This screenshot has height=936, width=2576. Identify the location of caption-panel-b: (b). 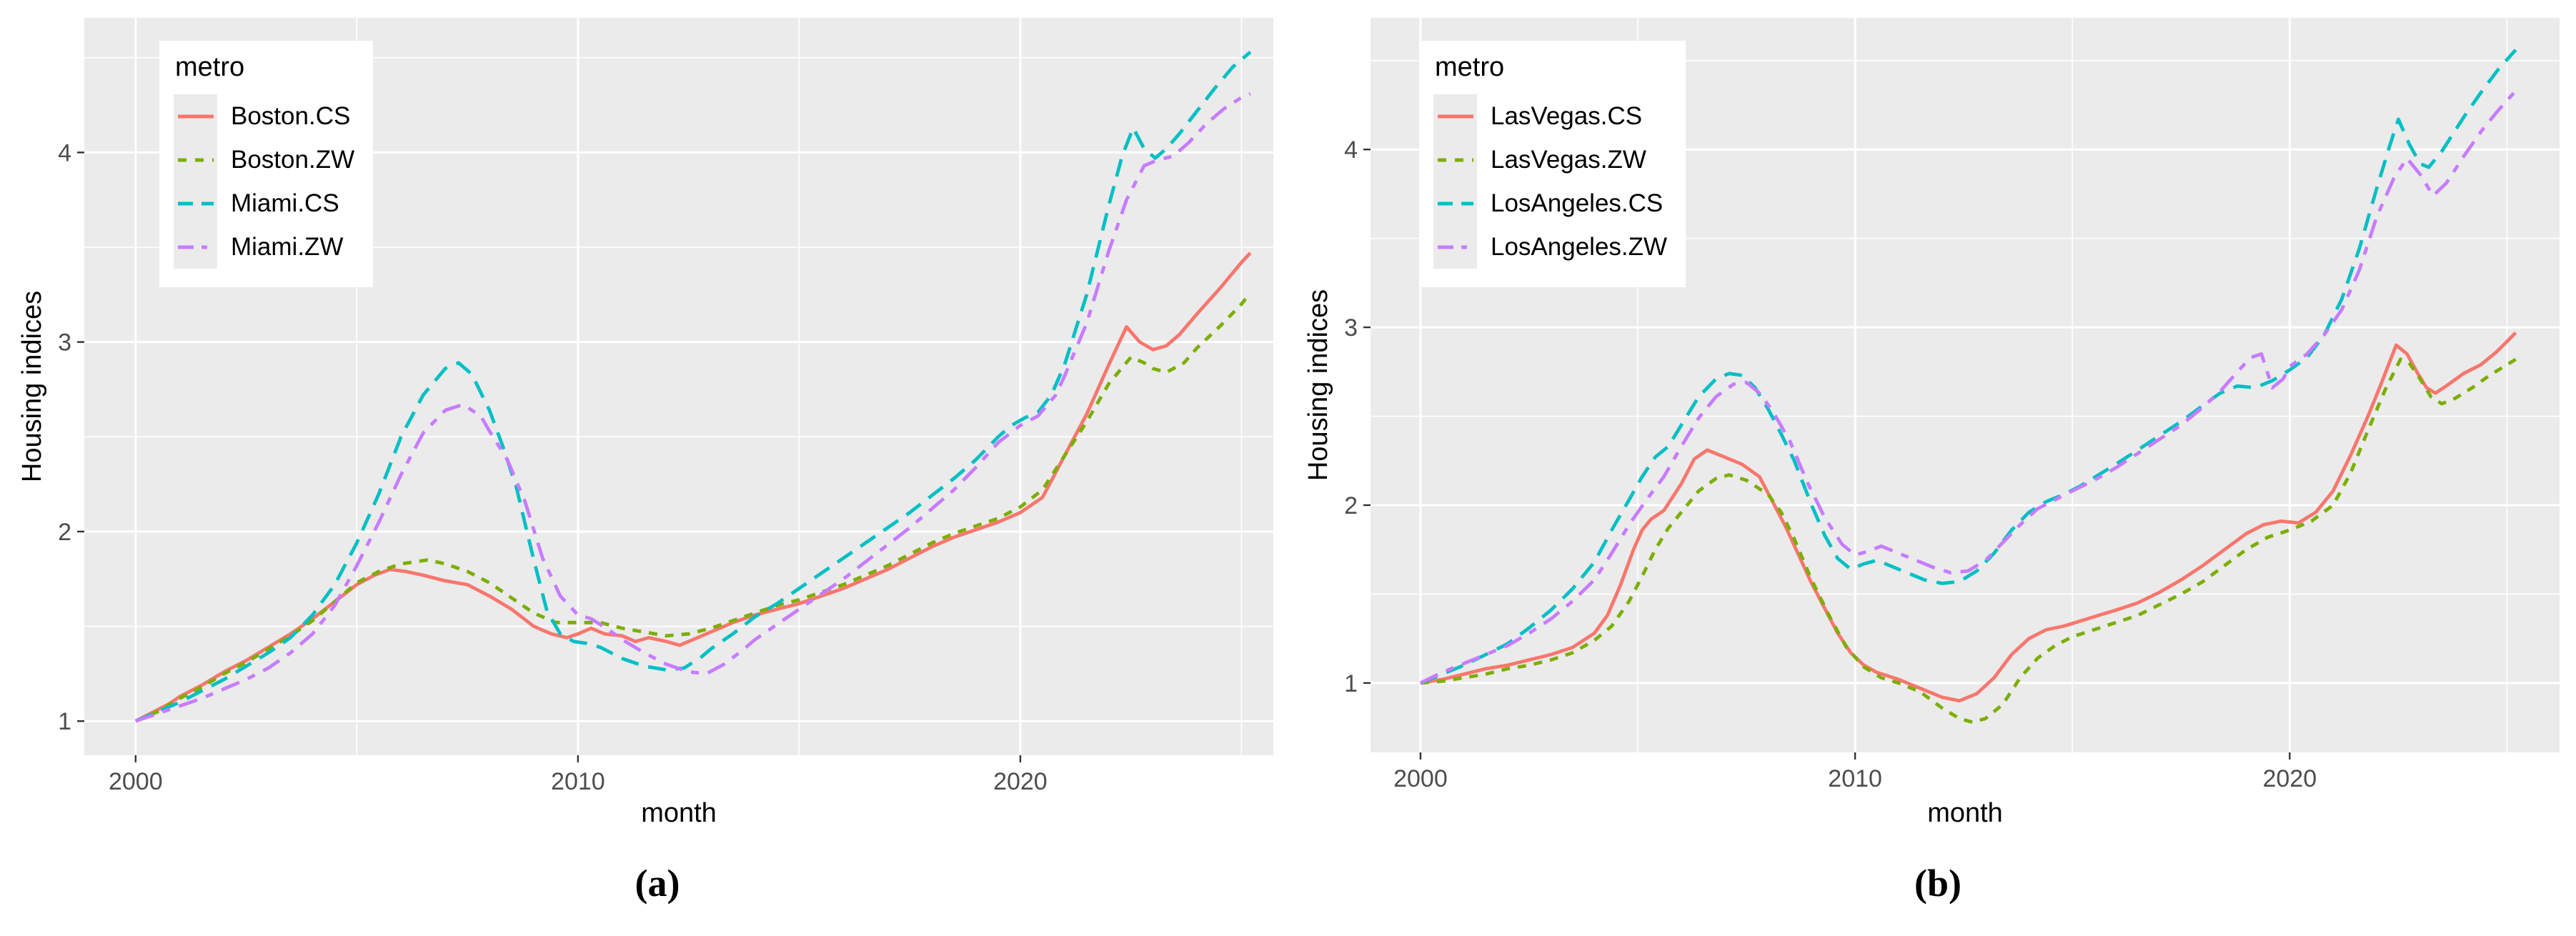
(1937, 883).